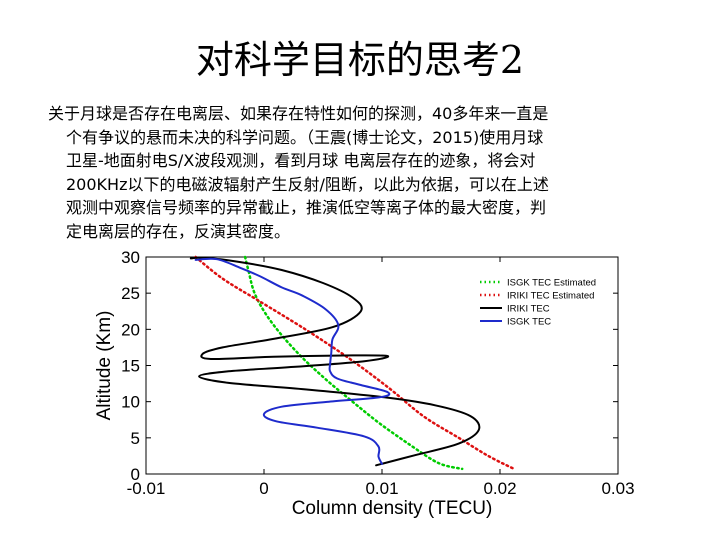  Describe the element at coordinates (301, 160) in the screenshot. I see `paragraph-line: 卫星-地面射电S/X波段观测，看到月球 电离层存在的迹象，将会对` at that location.